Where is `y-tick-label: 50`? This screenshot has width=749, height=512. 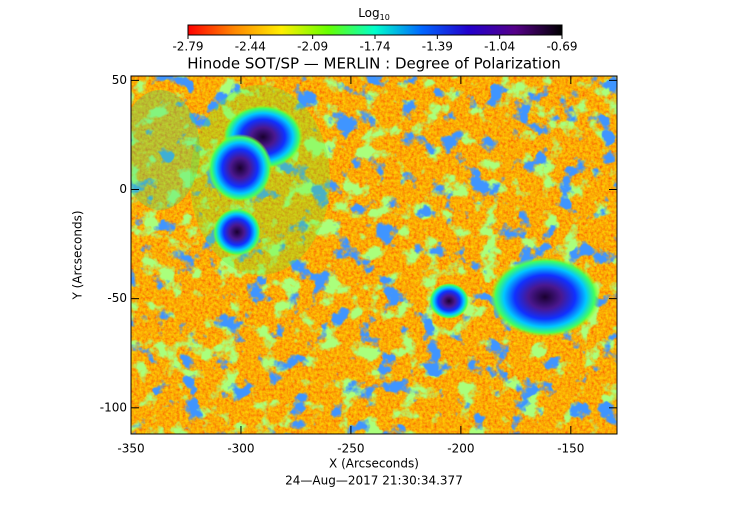 y-tick-label: 50 is located at coordinates (119, 80).